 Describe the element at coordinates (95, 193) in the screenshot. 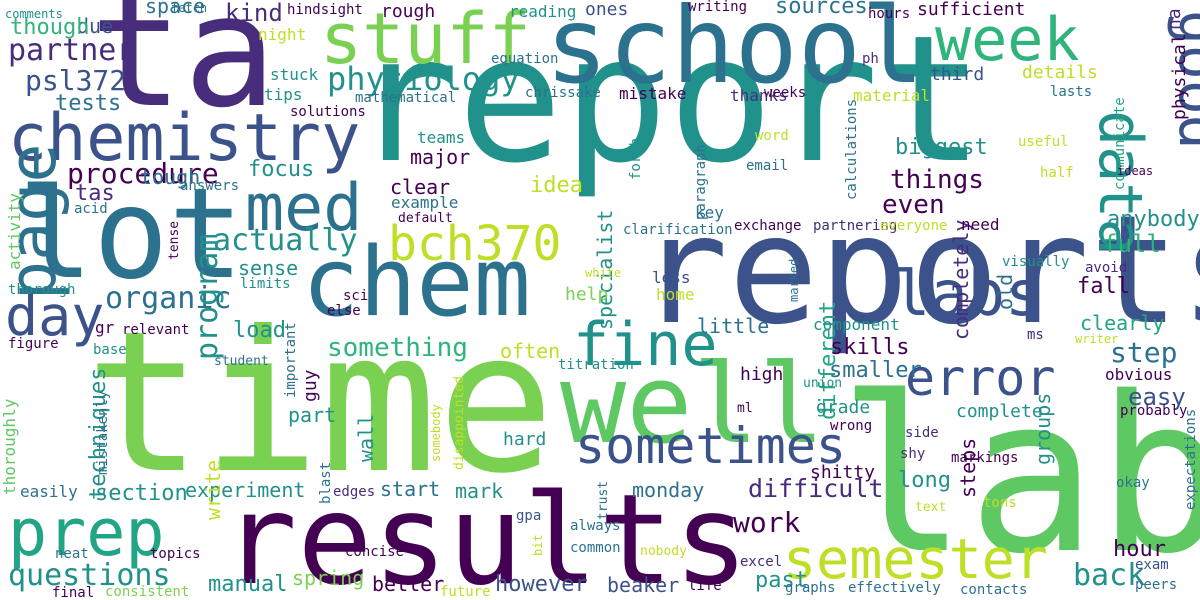

I see `word-tas: tas` at that location.